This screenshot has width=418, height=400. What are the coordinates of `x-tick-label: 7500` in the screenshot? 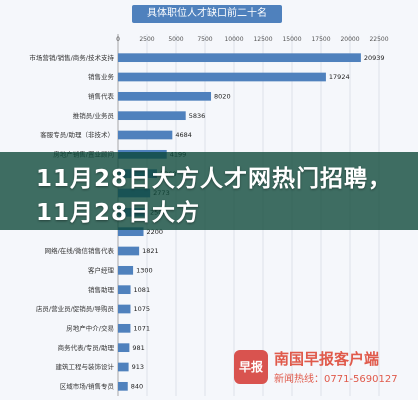 It's located at (204, 39).